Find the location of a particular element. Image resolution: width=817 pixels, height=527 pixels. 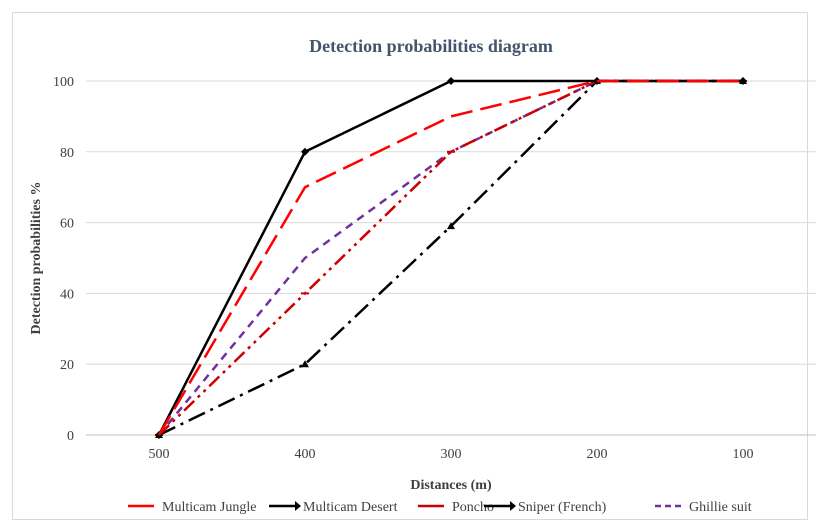

legend-label: Ghillie suit is located at coordinates (720, 507).